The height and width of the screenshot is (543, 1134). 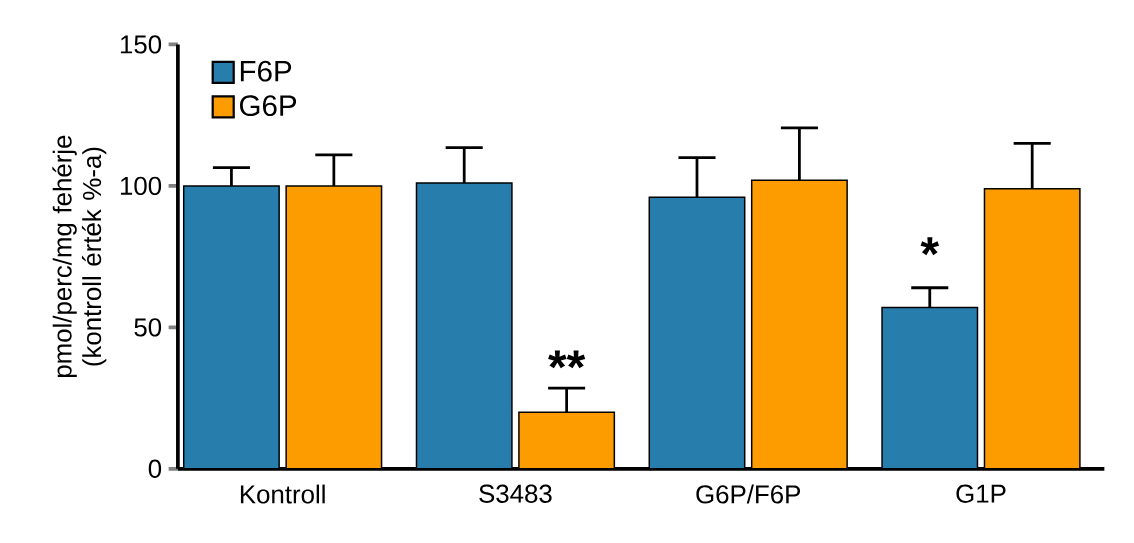 What do you see at coordinates (141, 186) in the screenshot?
I see `y-tick-label: 100` at bounding box center [141, 186].